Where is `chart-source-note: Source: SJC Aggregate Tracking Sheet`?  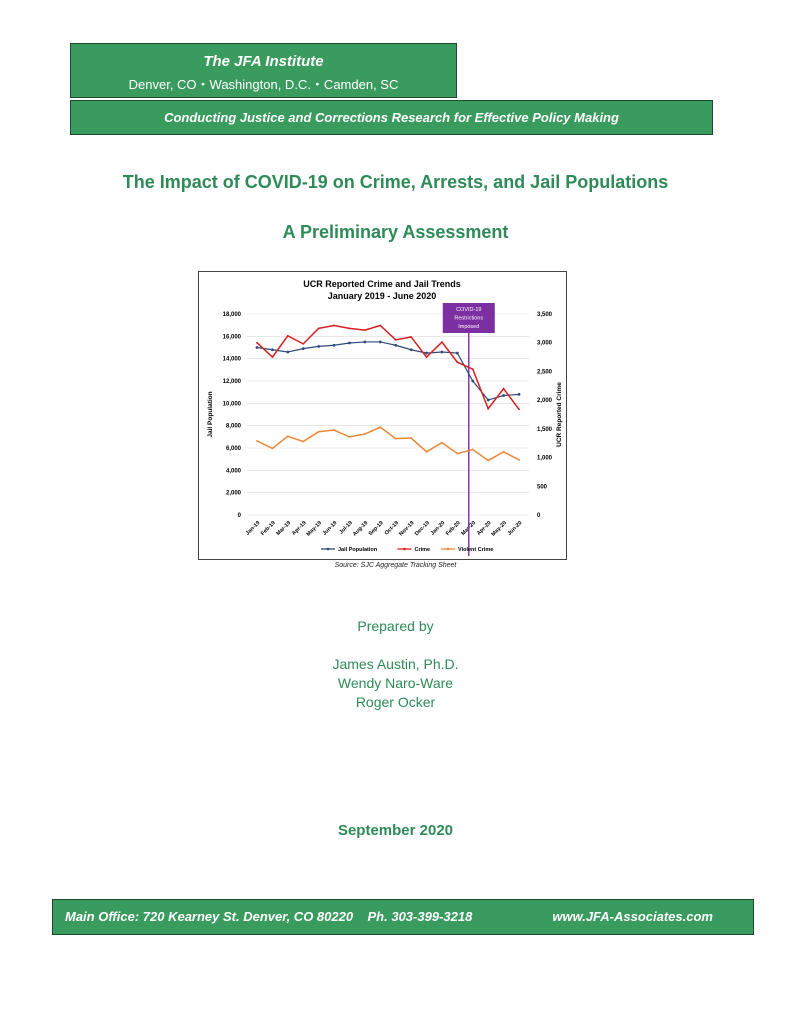 chart-source-note: Source: SJC Aggregate Tracking Sheet is located at coordinates (395, 565).